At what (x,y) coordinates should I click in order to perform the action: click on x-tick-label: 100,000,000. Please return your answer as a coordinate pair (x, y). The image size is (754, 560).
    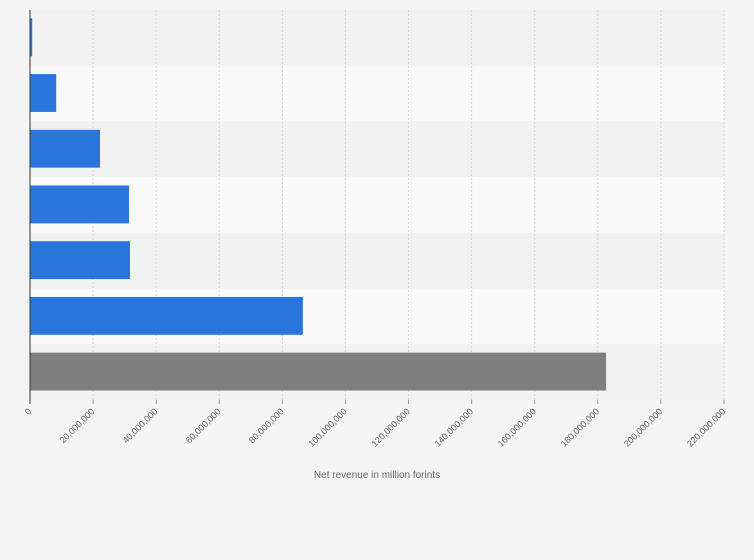
    Looking at the image, I should click on (327, 427).